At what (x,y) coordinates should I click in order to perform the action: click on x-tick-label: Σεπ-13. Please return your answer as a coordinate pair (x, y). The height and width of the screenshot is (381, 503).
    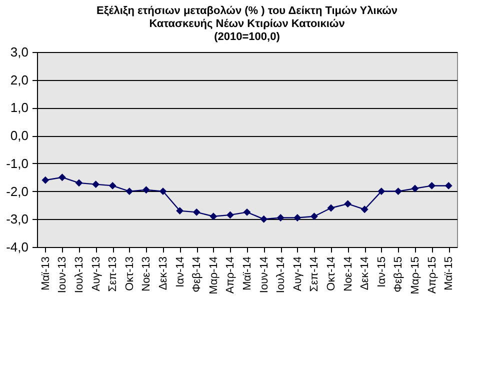
    Looking at the image, I should click on (113, 274).